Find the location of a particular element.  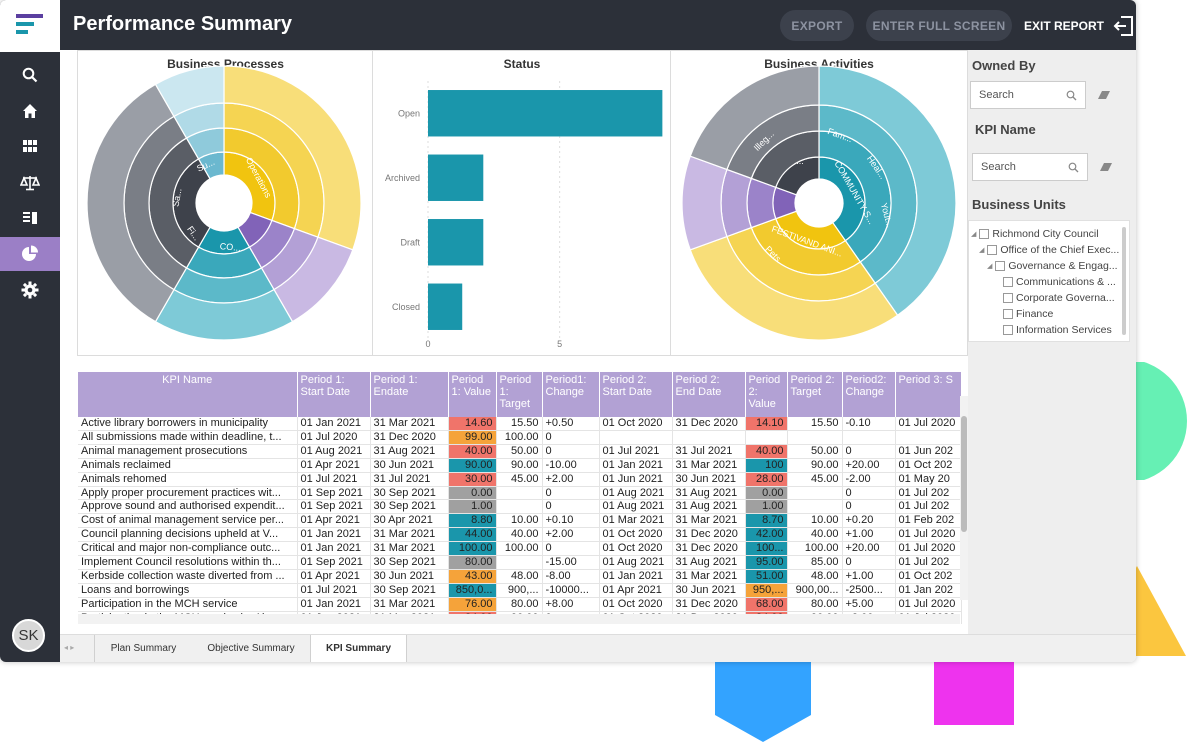

exit-report-button: EXIT REPORT is located at coordinates (1079, 25).